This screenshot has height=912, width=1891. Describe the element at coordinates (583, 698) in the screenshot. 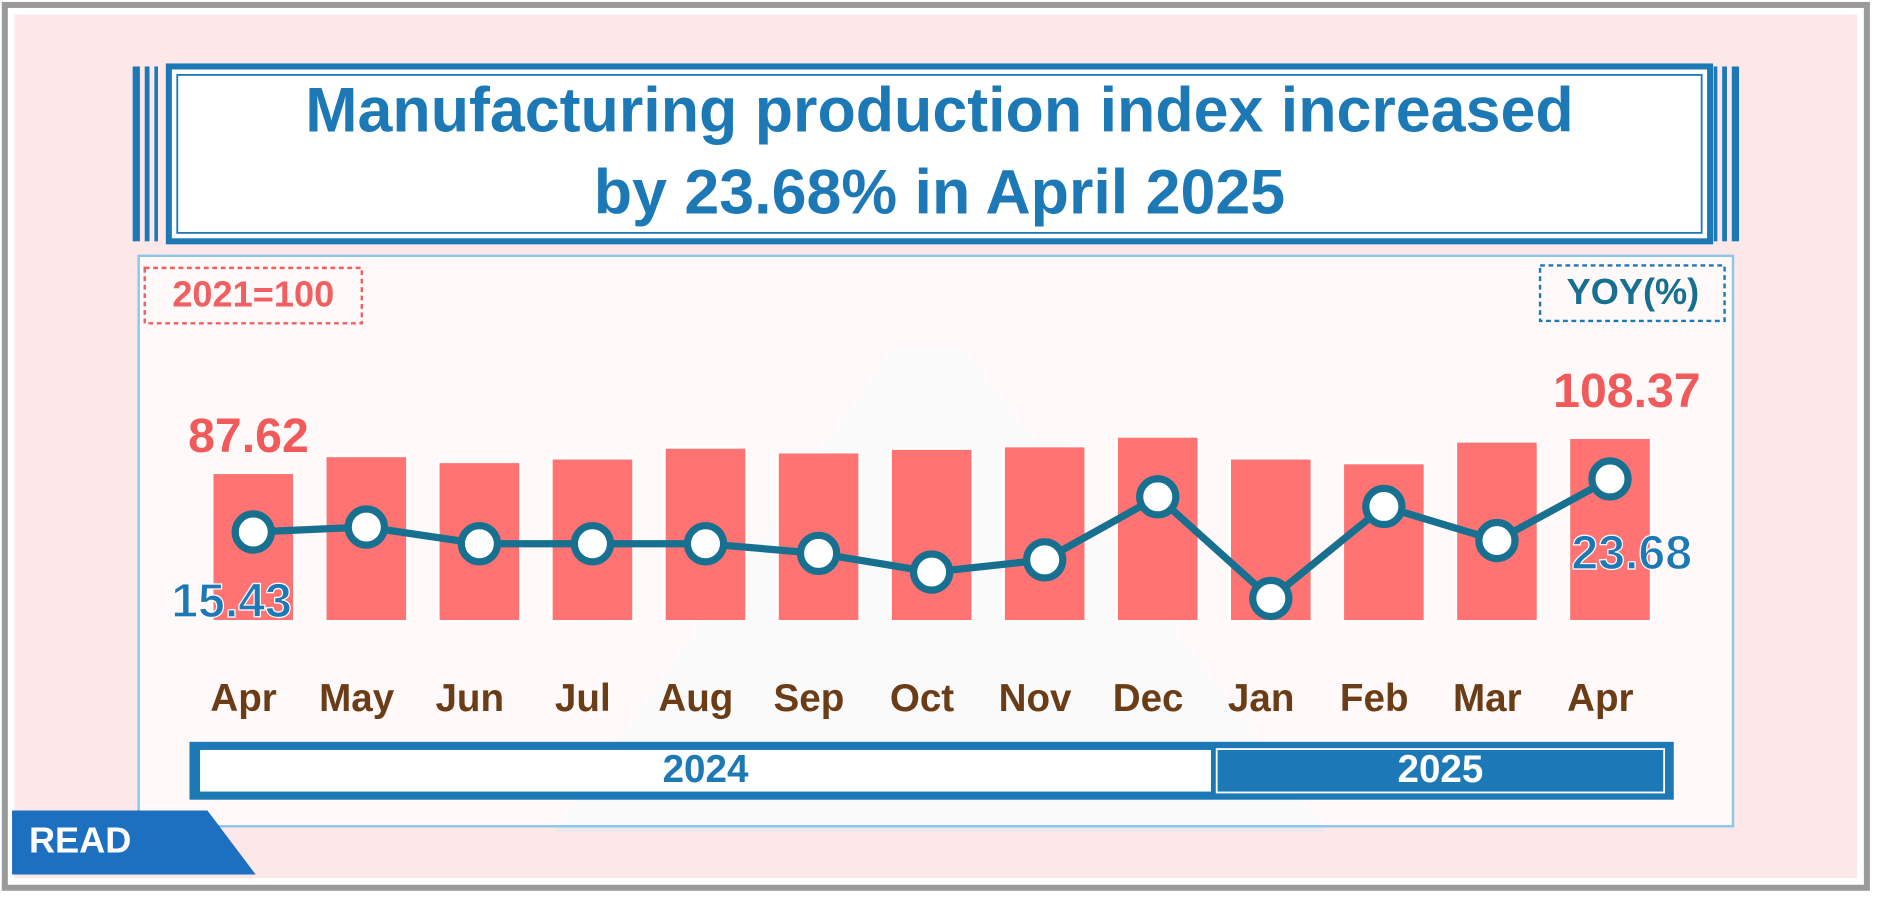

I see `x-tick-label: Jul` at that location.